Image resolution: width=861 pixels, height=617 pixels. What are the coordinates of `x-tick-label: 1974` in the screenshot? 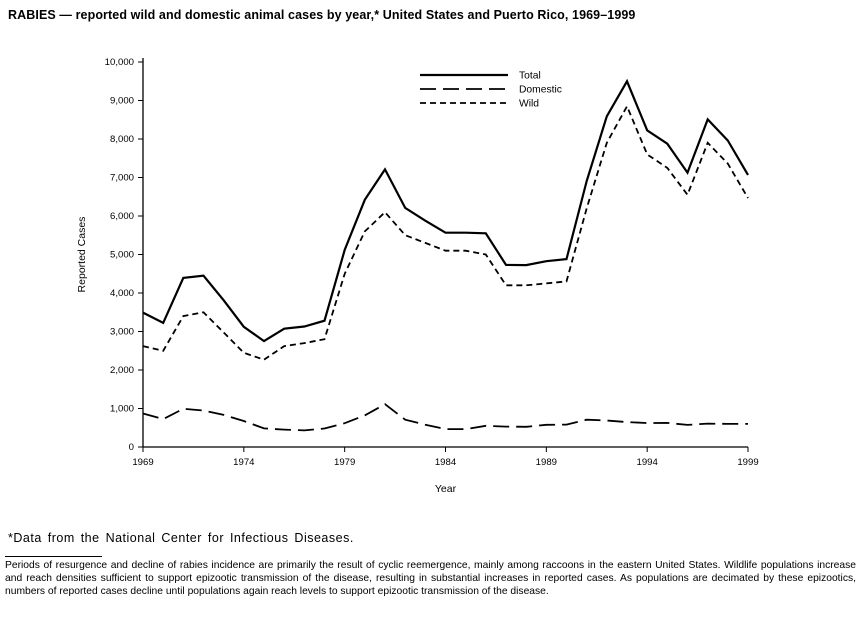 It's located at (244, 462).